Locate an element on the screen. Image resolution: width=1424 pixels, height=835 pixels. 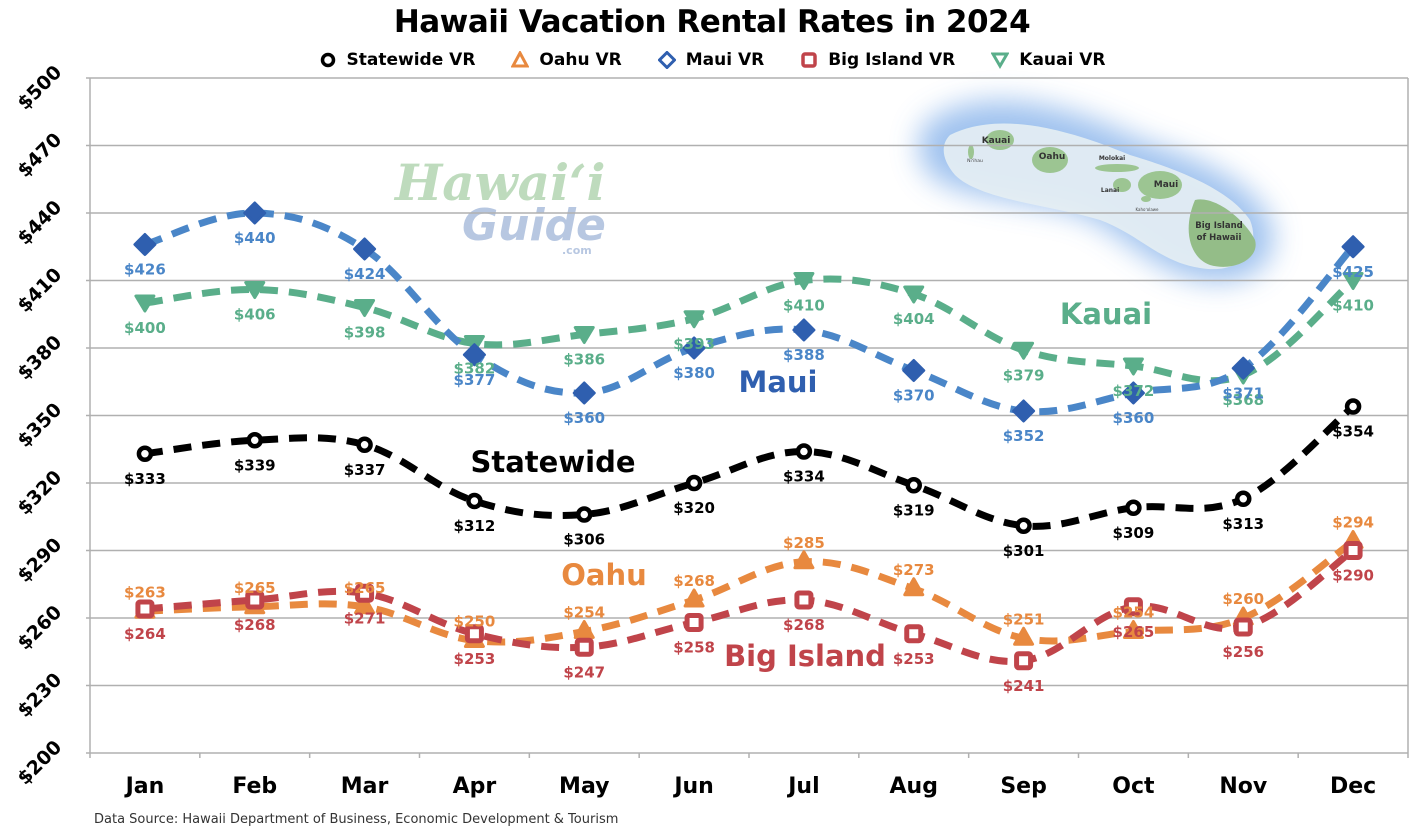
x-tick-label: Dec is located at coordinates (1353, 786).